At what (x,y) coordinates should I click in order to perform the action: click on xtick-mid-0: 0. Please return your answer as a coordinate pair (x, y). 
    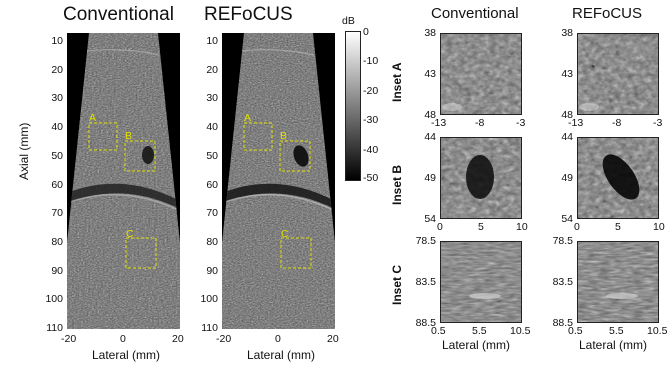
    Looking at the image, I should click on (278, 339).